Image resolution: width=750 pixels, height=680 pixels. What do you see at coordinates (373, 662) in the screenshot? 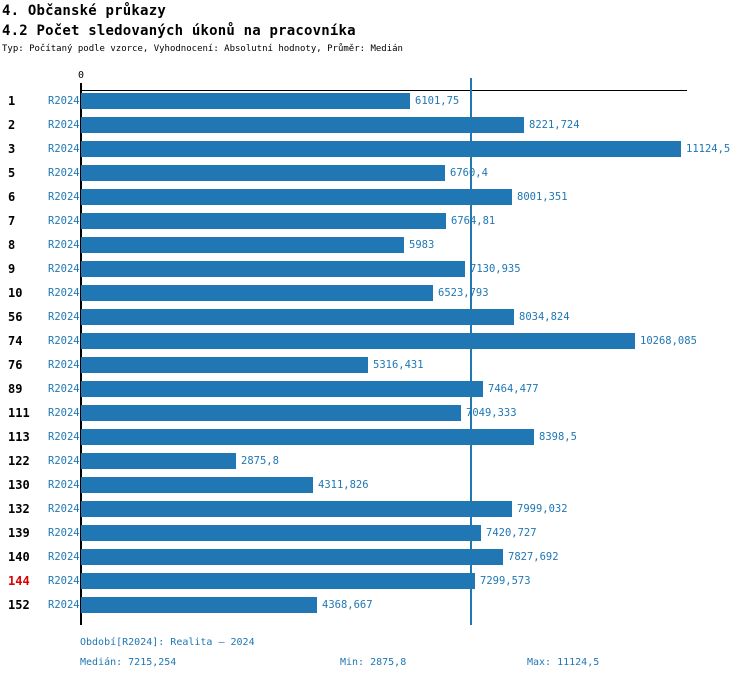
I see `footer-min-label: Min: 2875,8` at bounding box center [373, 662].